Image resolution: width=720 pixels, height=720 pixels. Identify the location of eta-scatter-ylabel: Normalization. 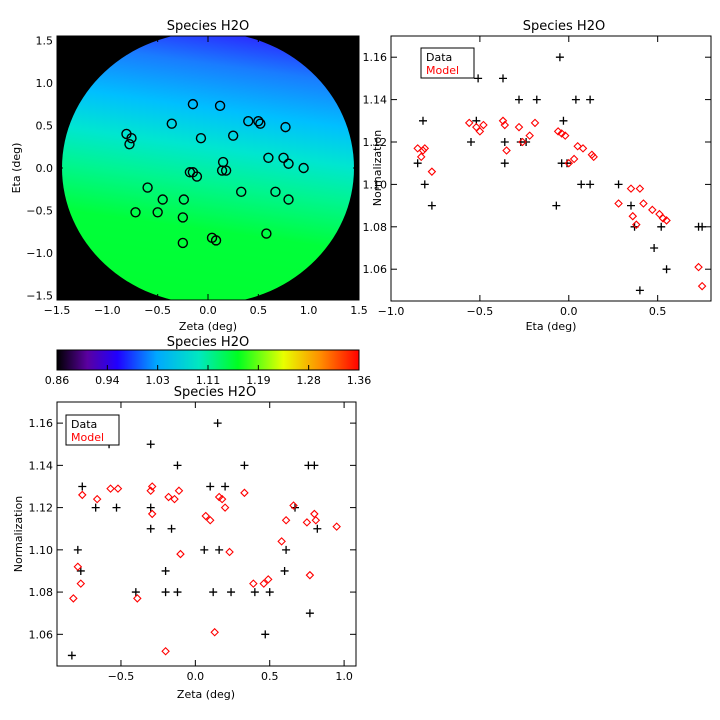
(377, 168).